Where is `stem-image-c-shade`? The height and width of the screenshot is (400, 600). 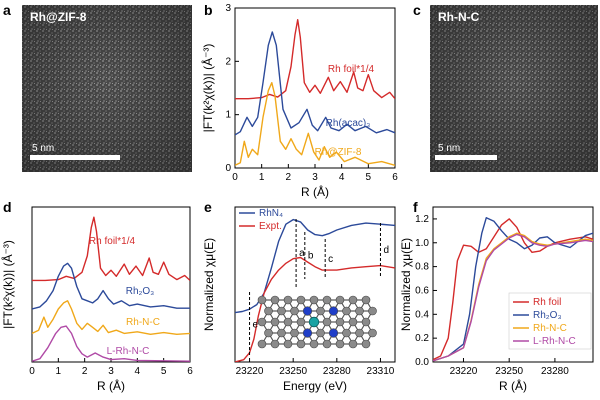 stem-image-c-shade is located at coordinates (514, 88).